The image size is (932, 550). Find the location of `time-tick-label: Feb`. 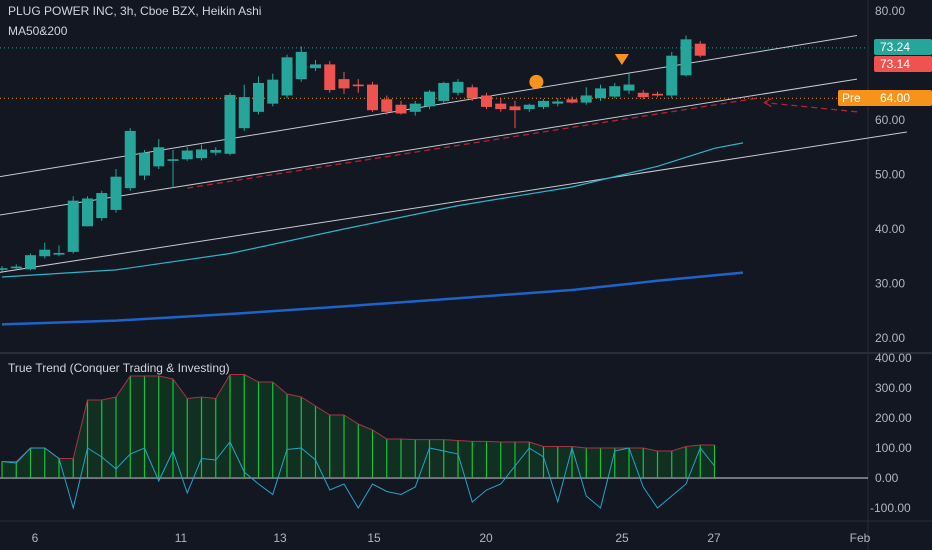

time-tick-label: Feb is located at coordinates (860, 538).